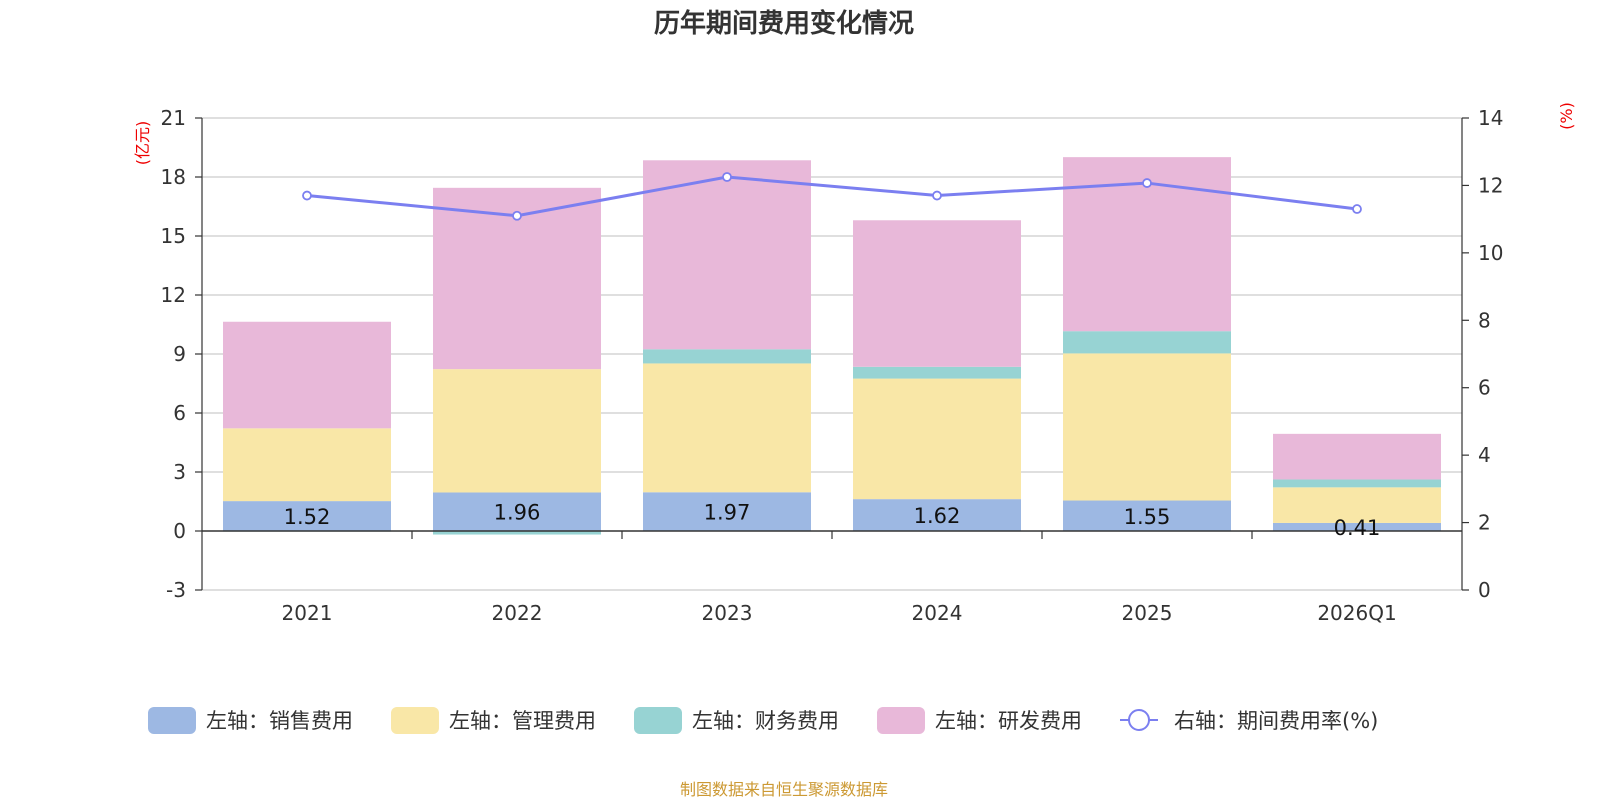 The width and height of the screenshot is (1600, 800). Describe the element at coordinates (307, 613) in the screenshot. I see `x-tick-label: 2021` at that location.